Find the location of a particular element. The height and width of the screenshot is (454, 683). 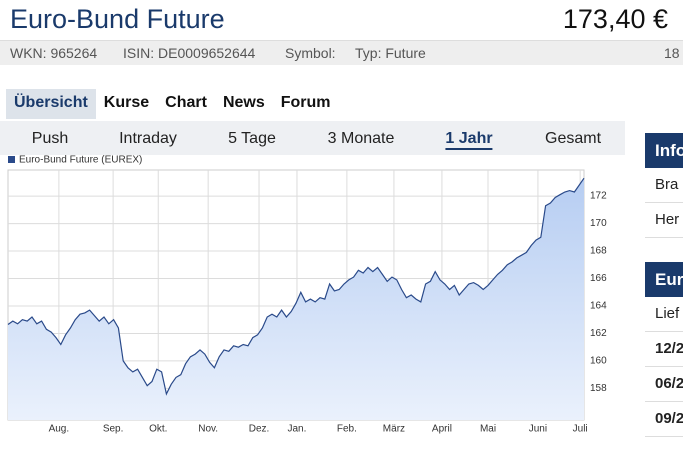

tab: Chart is located at coordinates (186, 102).